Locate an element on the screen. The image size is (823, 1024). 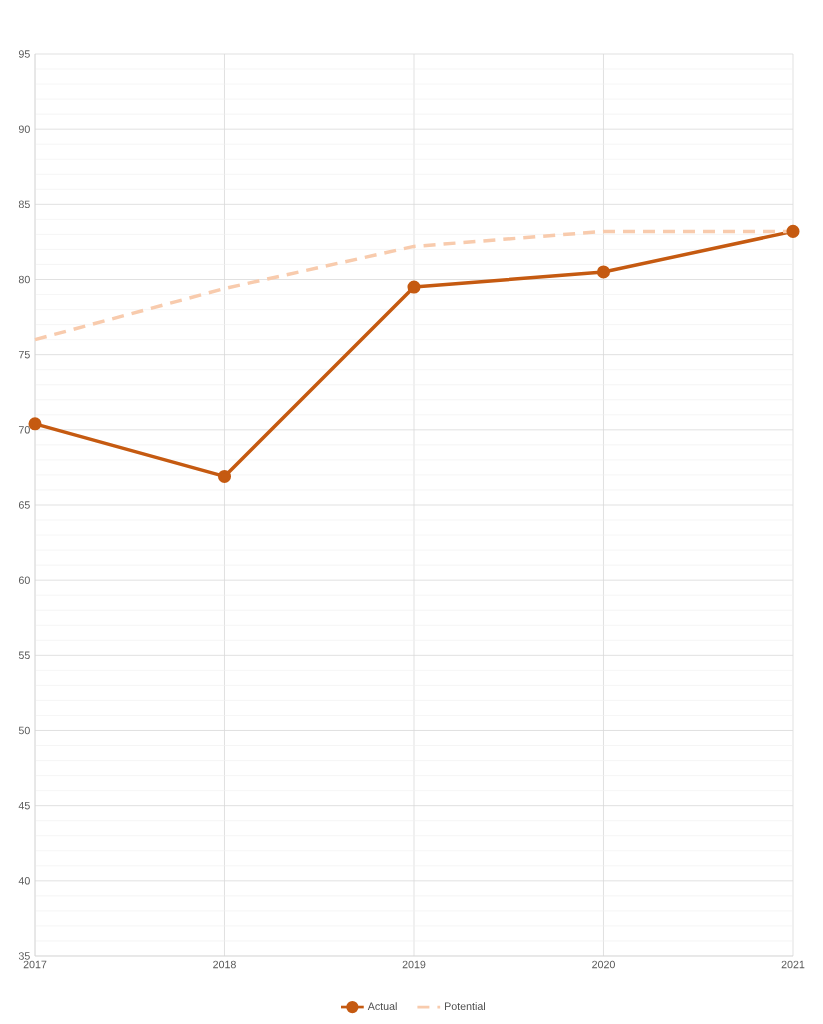
x-tick-label: 2021 is located at coordinates (793, 964).